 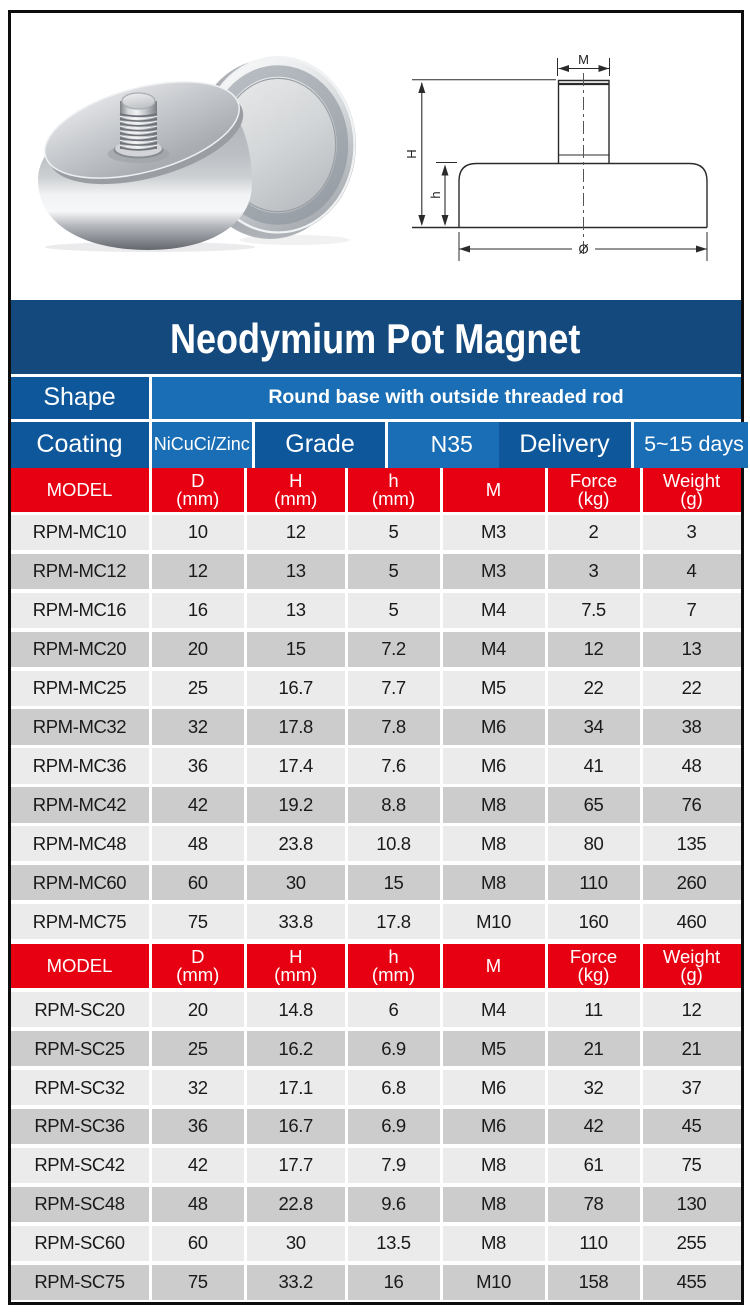 What do you see at coordinates (411, 153) in the screenshot?
I see `svg-text: H` at bounding box center [411, 153].